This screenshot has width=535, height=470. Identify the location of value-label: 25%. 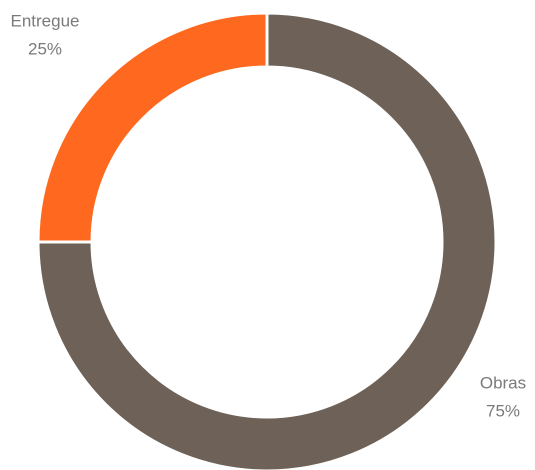
(45, 48).